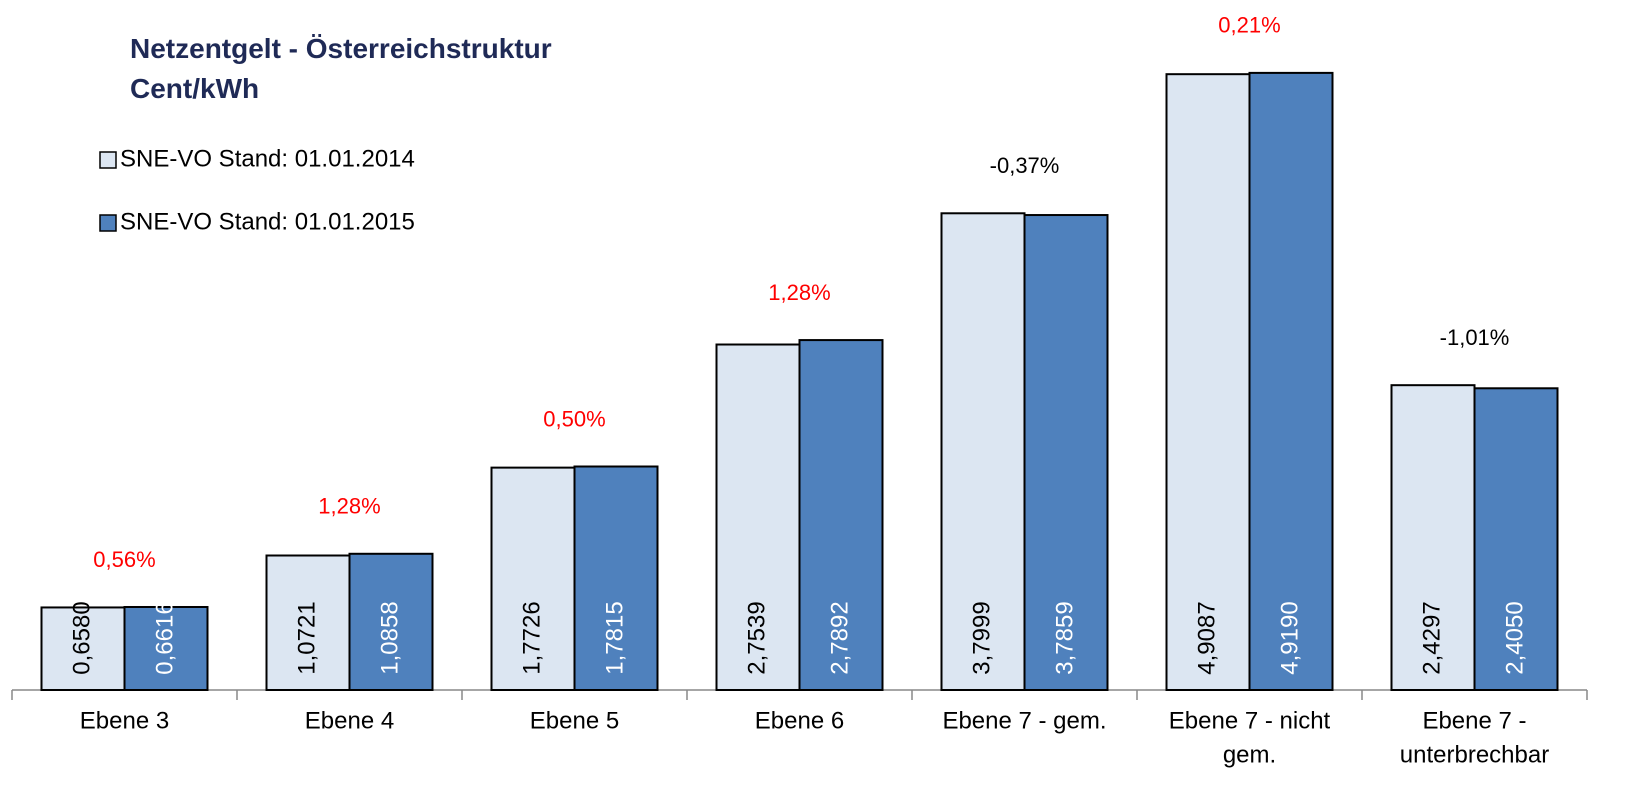 The height and width of the screenshot is (809, 1646). Describe the element at coordinates (1474, 720) in the screenshot. I see `x-tick-label: Ebene 7 -` at that location.